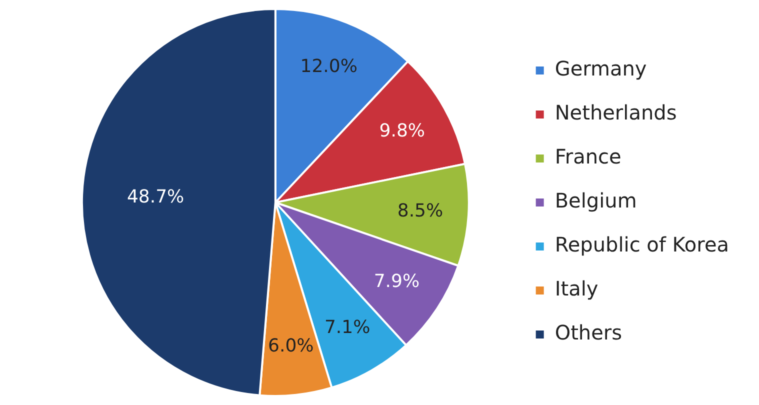  Describe the element at coordinates (588, 156) in the screenshot. I see `legend-label: France` at that location.